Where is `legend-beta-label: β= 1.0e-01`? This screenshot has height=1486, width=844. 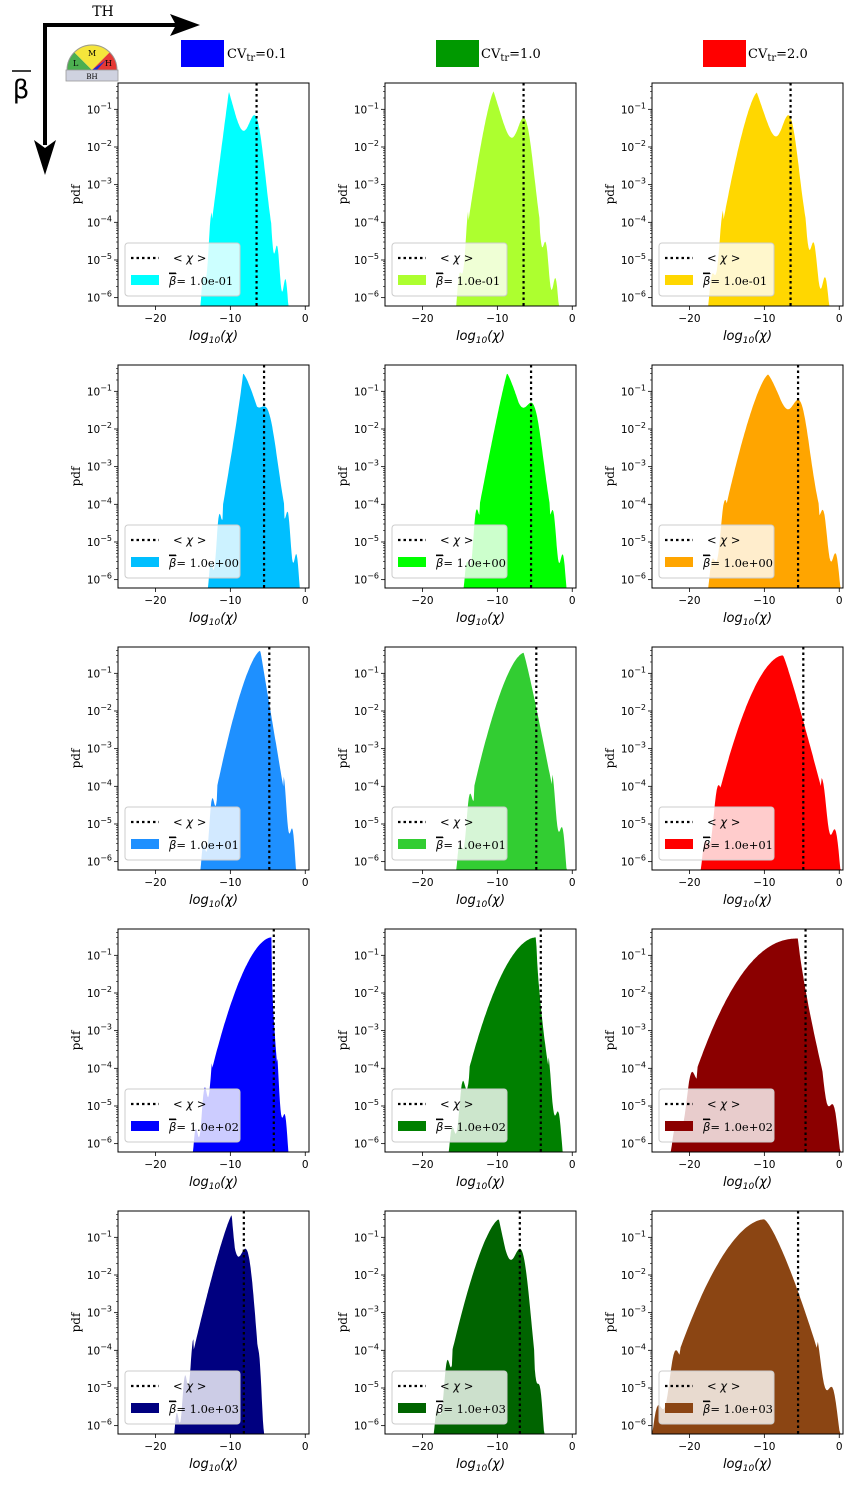 legend-beta-label: β= 1.0e-01 is located at coordinates (467, 281).